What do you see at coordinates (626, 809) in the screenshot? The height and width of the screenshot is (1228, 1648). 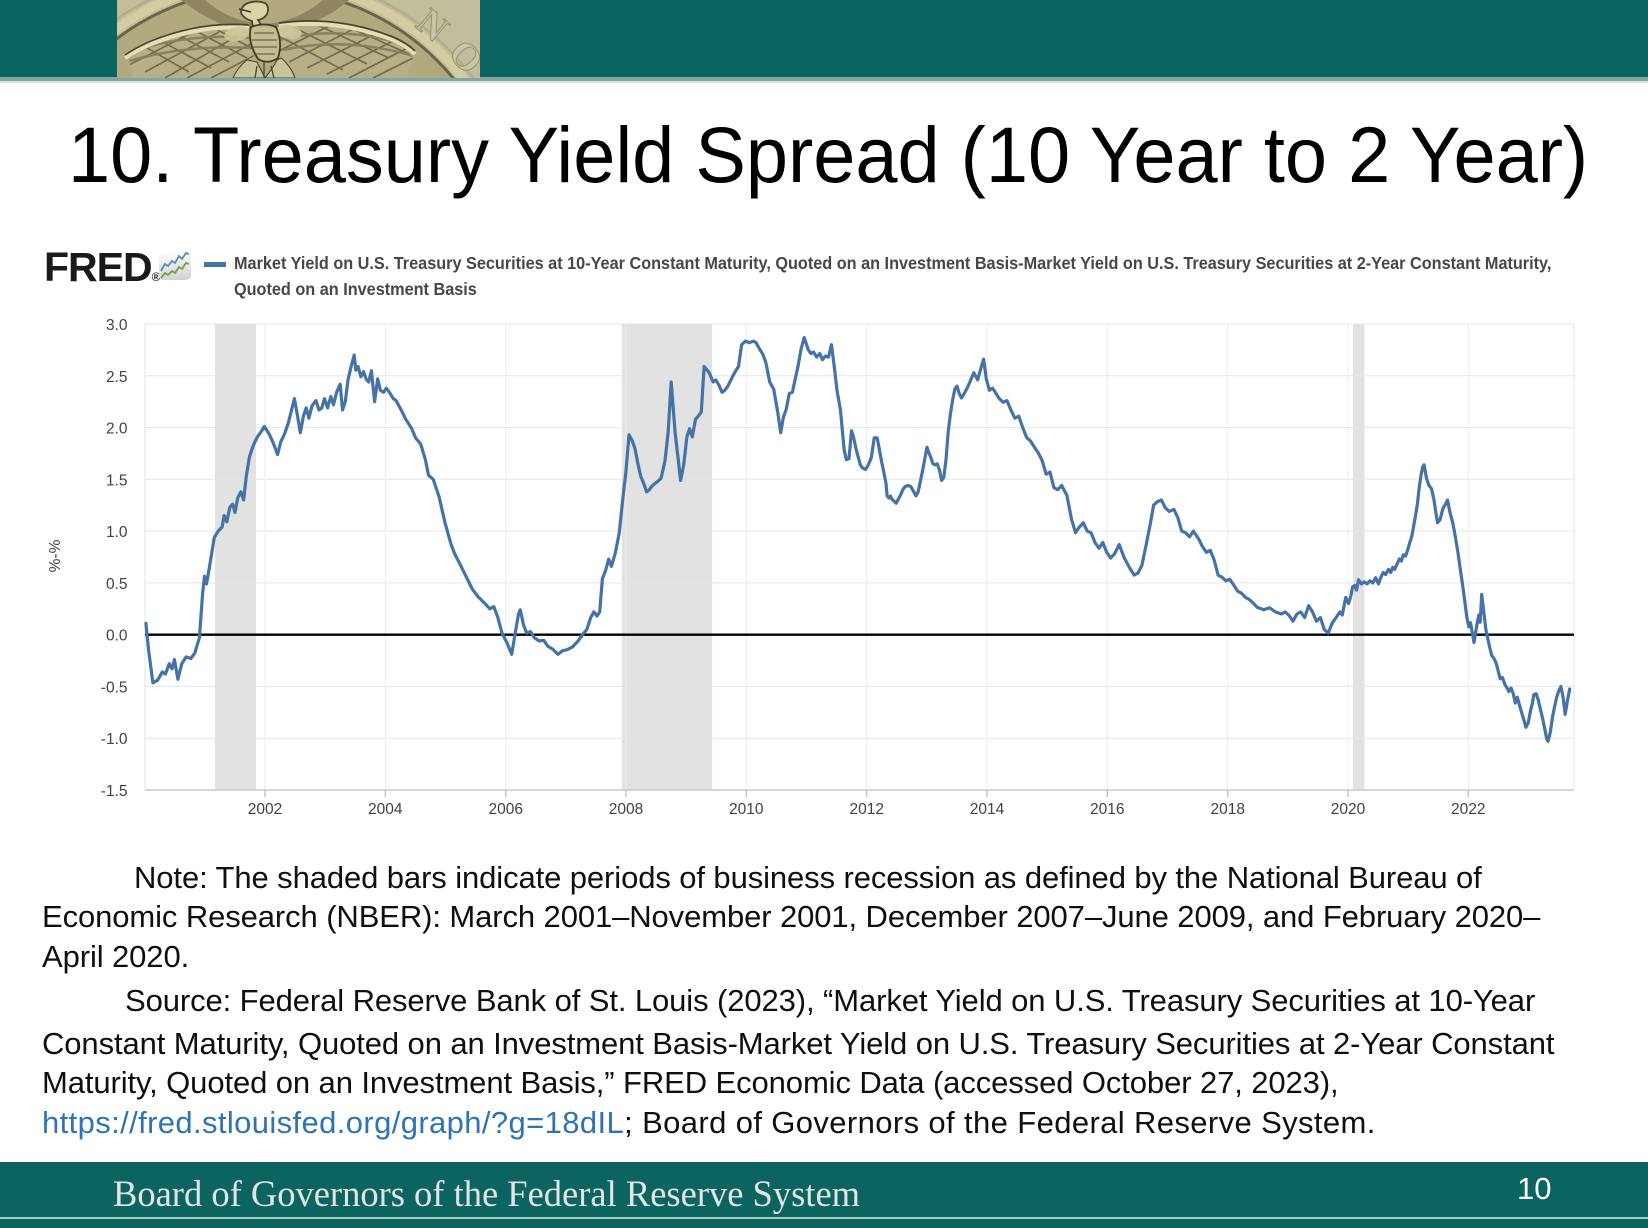 I see `svg-text: 2008` at bounding box center [626, 809].